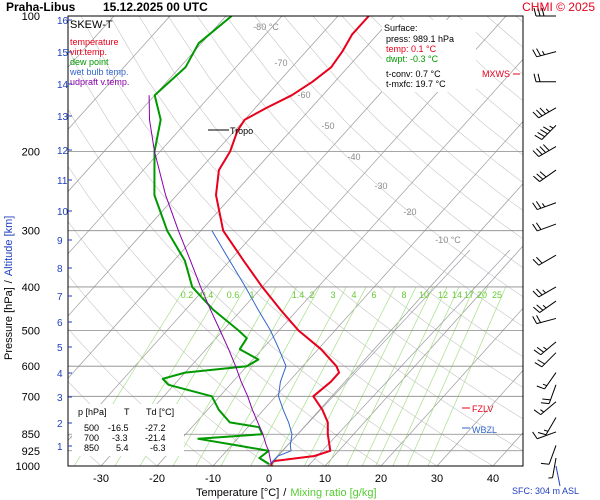 The height and width of the screenshot is (500, 600). What do you see at coordinates (545, 491) in the screenshot?
I see `sfc-label: SFC: 304 m ASL` at bounding box center [545, 491].